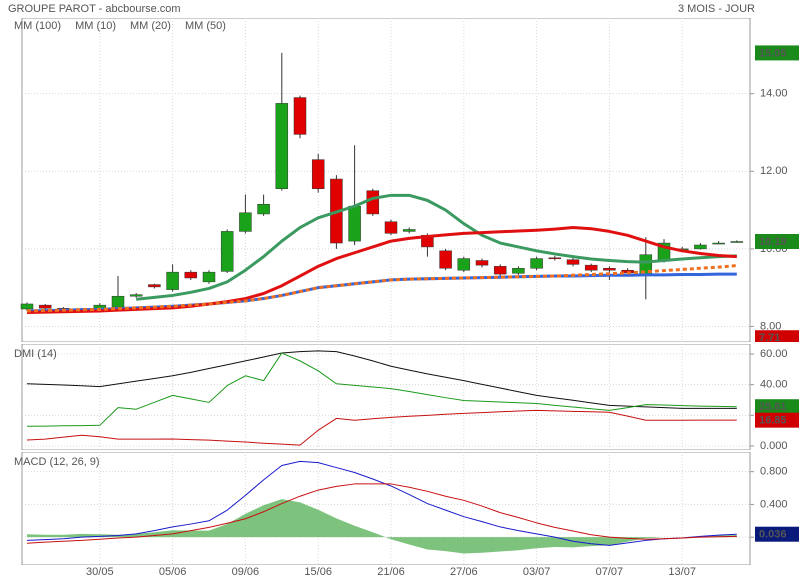  I want to click on x-tick-label: 21/06, so click(391, 572).